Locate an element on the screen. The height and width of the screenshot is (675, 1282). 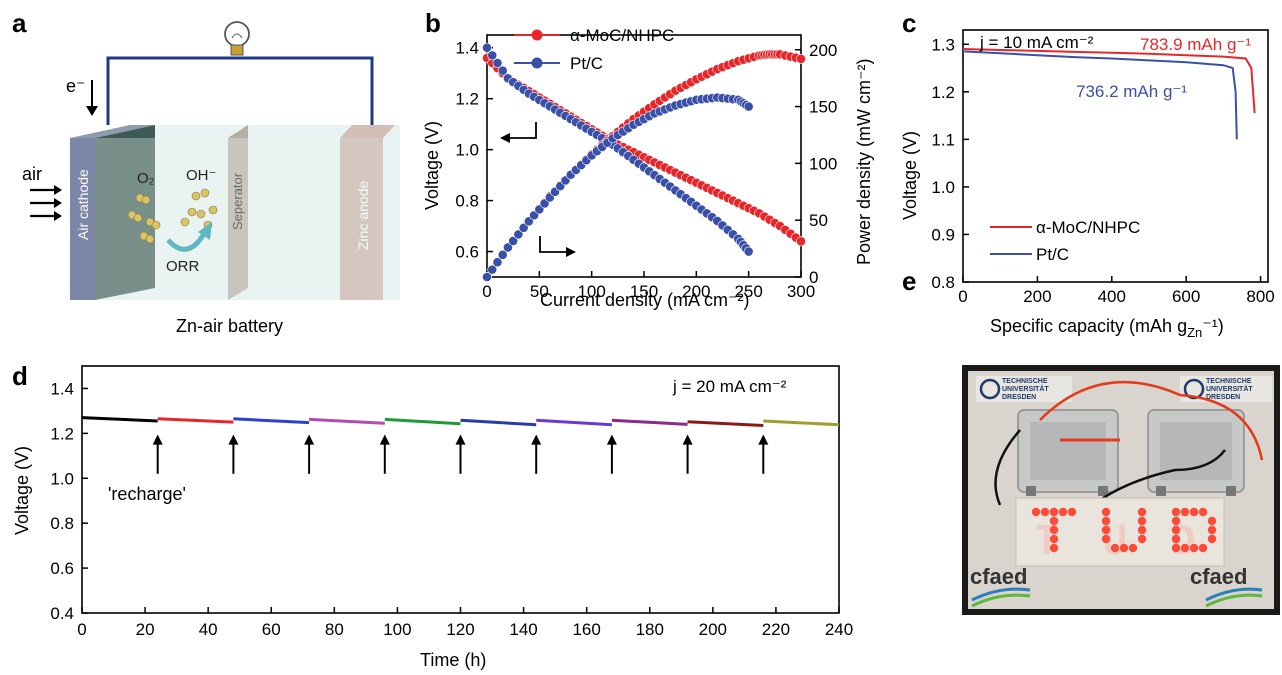
orr-label: ORR is located at coordinates (183, 266).